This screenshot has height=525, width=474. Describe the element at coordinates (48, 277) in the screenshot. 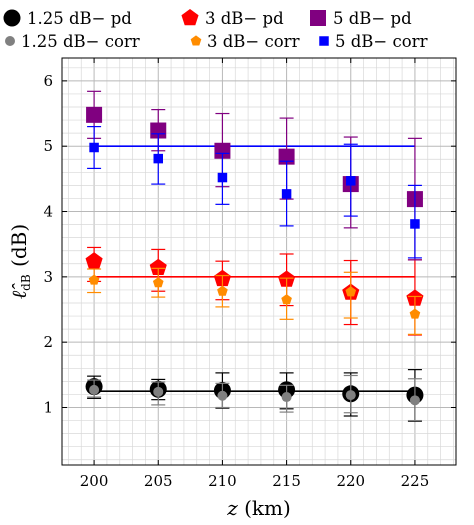

I see `y-tick-label: 3` at that location.